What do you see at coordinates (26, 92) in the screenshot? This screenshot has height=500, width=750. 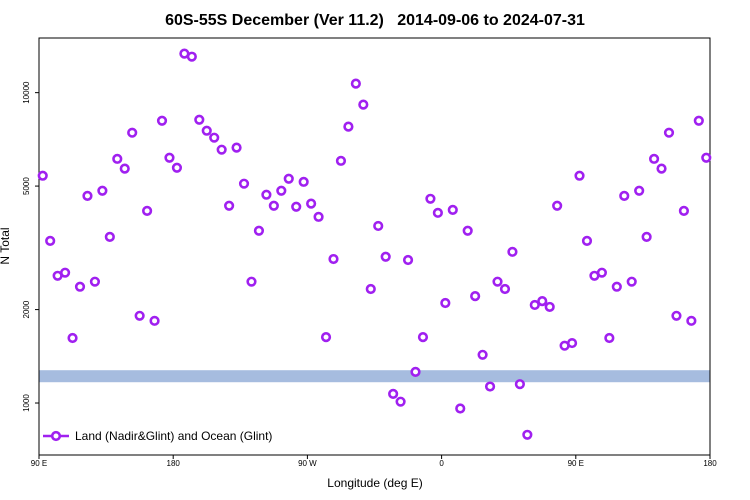 I see `y-tick-label: 10000` at bounding box center [26, 92].